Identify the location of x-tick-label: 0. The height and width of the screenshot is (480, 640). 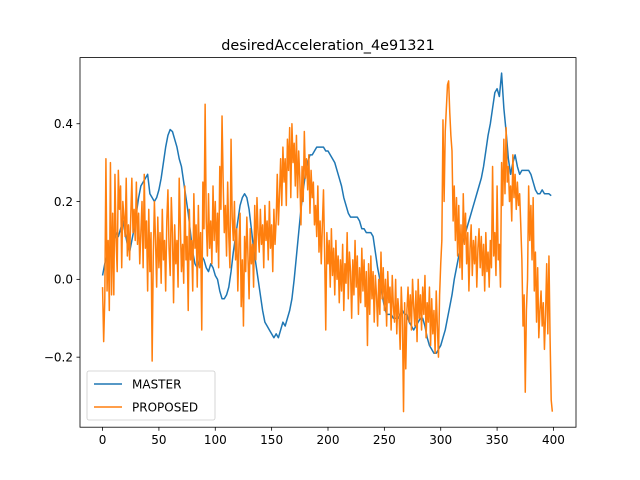
(103, 440).